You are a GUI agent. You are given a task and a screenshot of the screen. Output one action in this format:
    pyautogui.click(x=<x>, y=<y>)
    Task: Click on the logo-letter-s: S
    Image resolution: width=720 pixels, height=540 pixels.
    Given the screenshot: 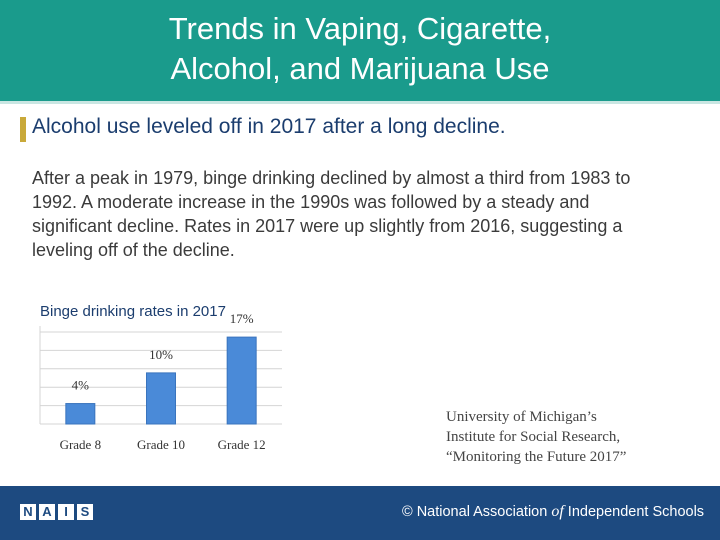 What is the action you would take?
    pyautogui.click(x=85, y=512)
    